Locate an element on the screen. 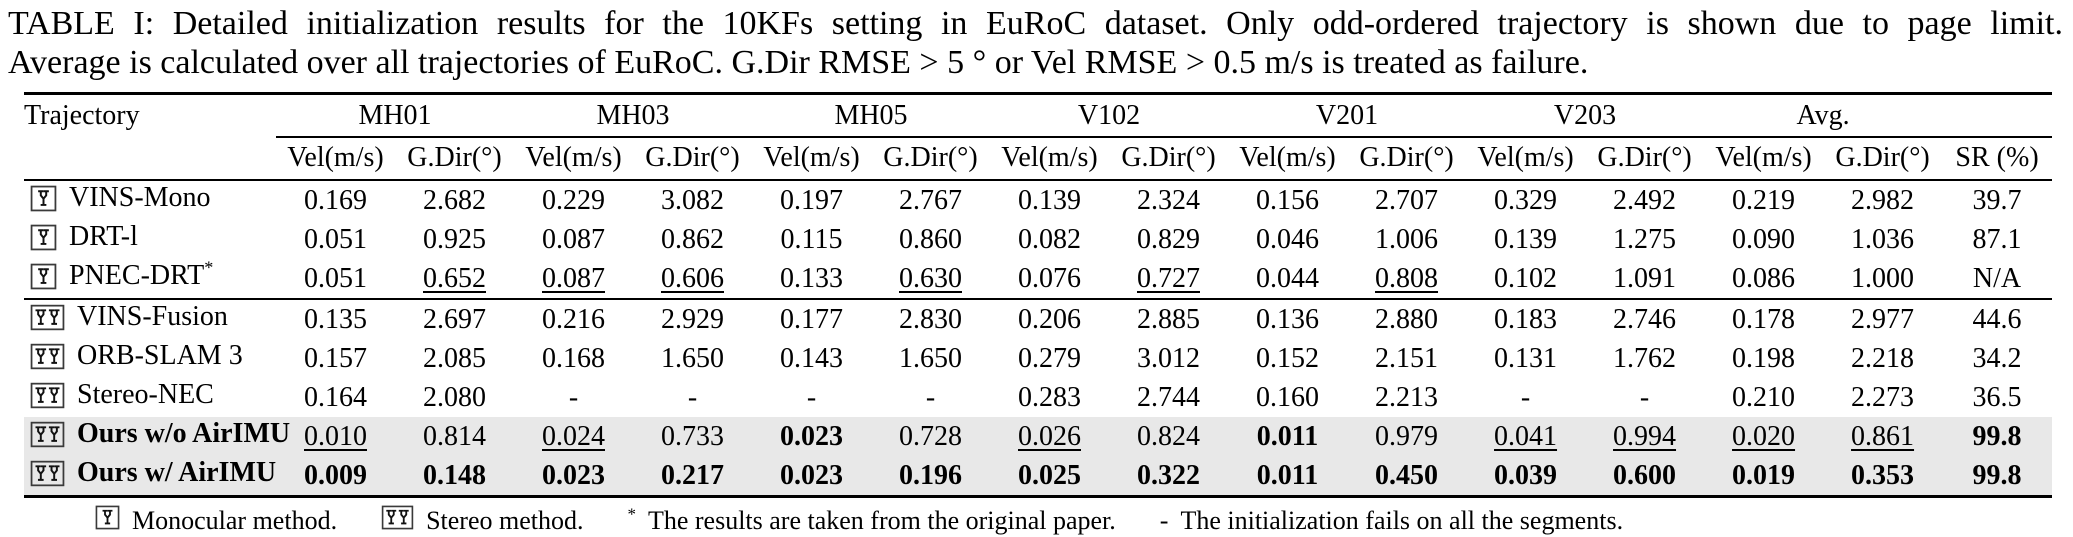 This screenshot has width=2073, height=537. group-header-mh01: MH01 is located at coordinates (395, 115).